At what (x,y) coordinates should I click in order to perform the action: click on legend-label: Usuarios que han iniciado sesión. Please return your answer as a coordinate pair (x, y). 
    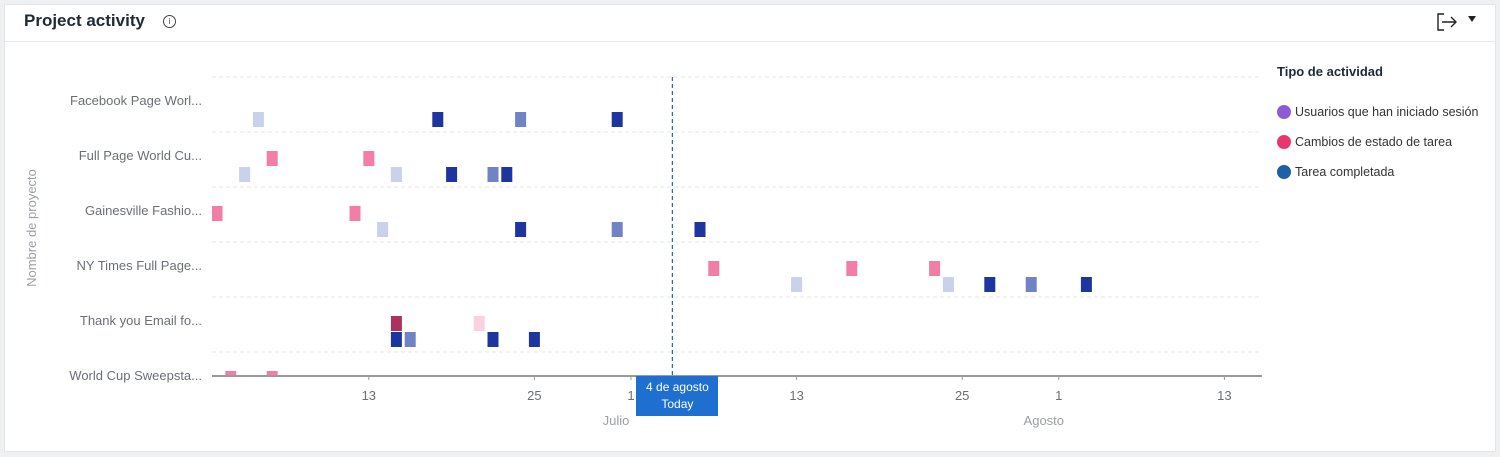
    Looking at the image, I should click on (1387, 112).